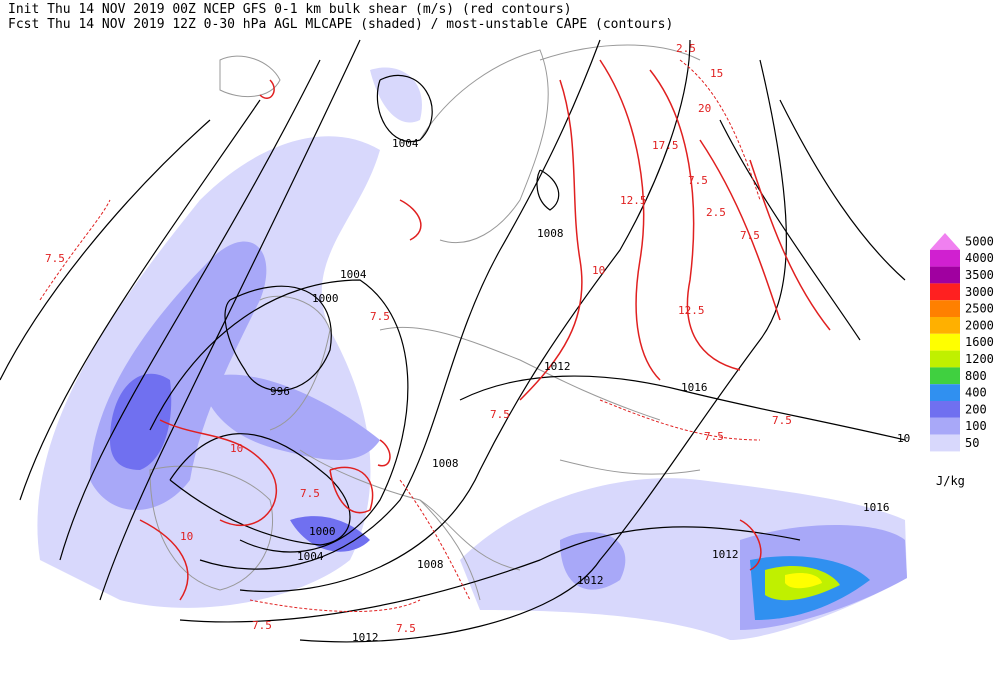 This screenshot has height=680, width=1000. I want to click on legend-label: 1600, so click(979, 342).